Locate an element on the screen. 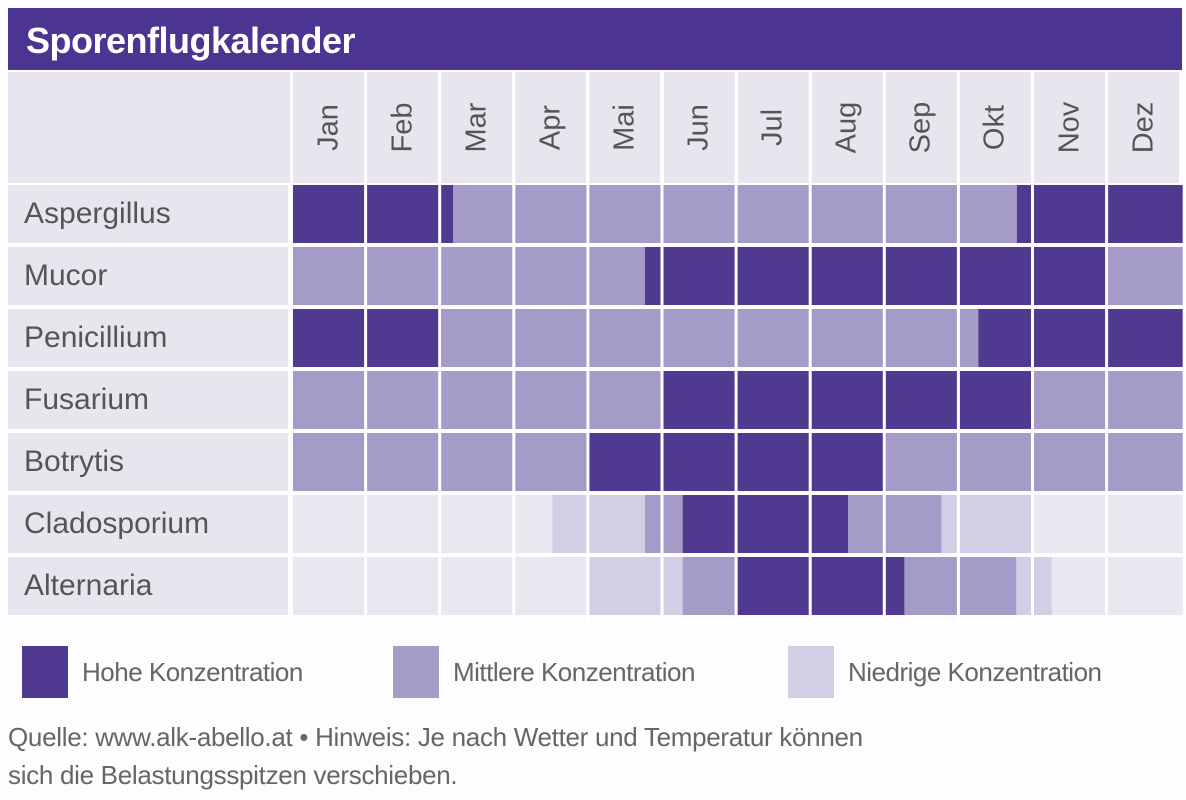 The height and width of the screenshot is (800, 1186). row-label: Aspergillus is located at coordinates (148, 214).